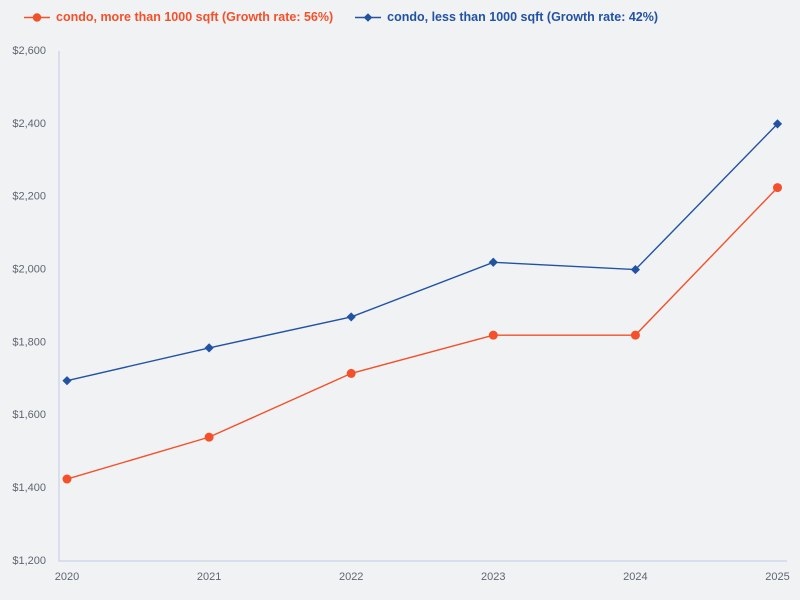 This screenshot has height=600, width=800. What do you see at coordinates (351, 577) in the screenshot?
I see `x-tick-label: 2022` at bounding box center [351, 577].